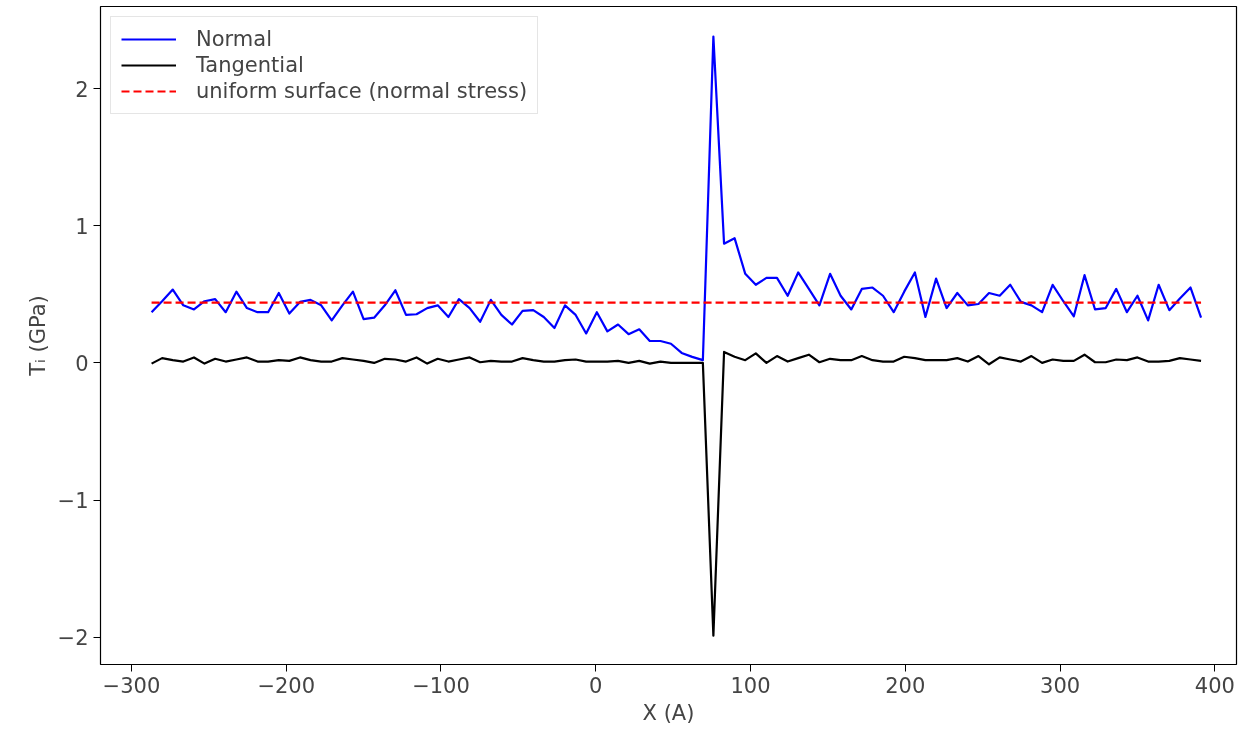  What do you see at coordinates (286, 685) in the screenshot?
I see `x-tick-label: −200` at bounding box center [286, 685].